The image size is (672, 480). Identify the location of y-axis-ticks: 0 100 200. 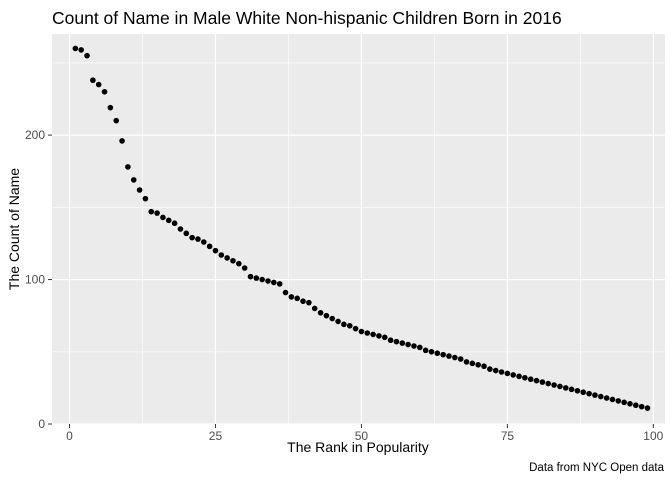
(38, 279).